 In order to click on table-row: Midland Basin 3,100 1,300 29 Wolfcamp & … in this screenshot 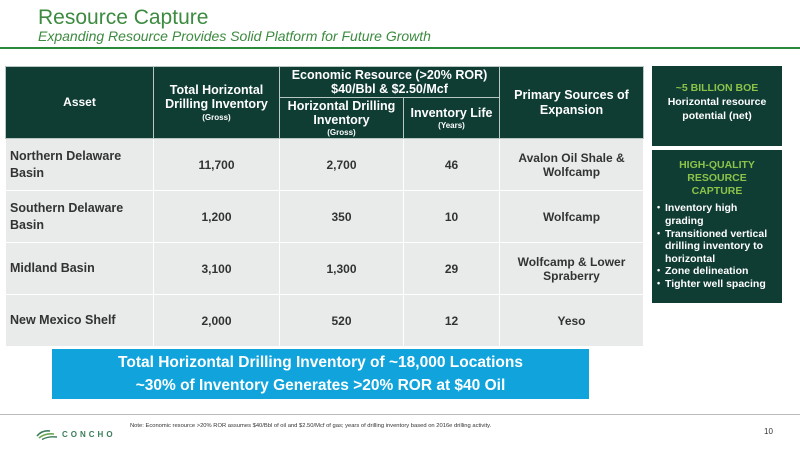, I will do `click(324, 268)`.